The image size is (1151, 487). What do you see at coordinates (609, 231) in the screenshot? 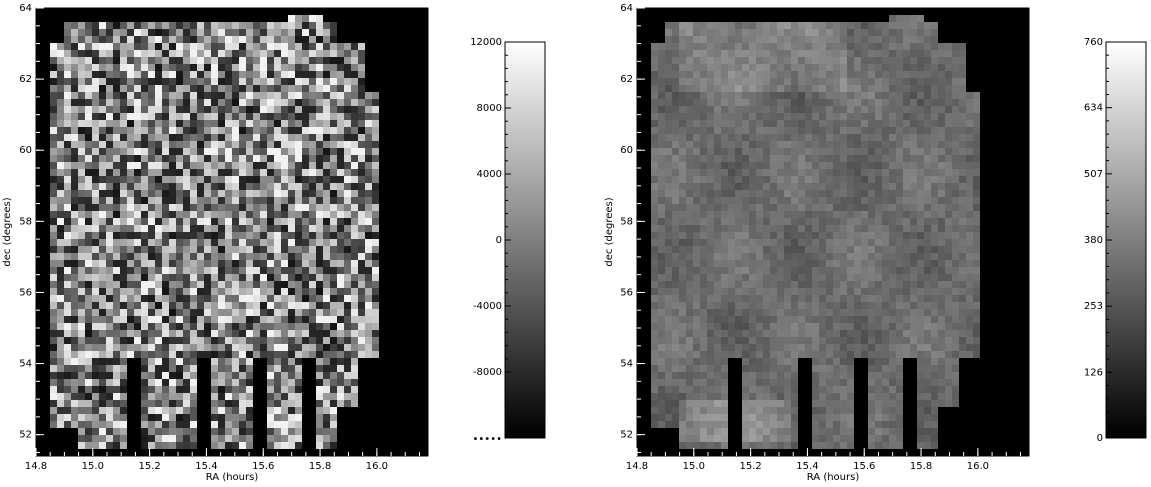
I see `panel-2-y-axis-label: dec (degrees)` at bounding box center [609, 231].